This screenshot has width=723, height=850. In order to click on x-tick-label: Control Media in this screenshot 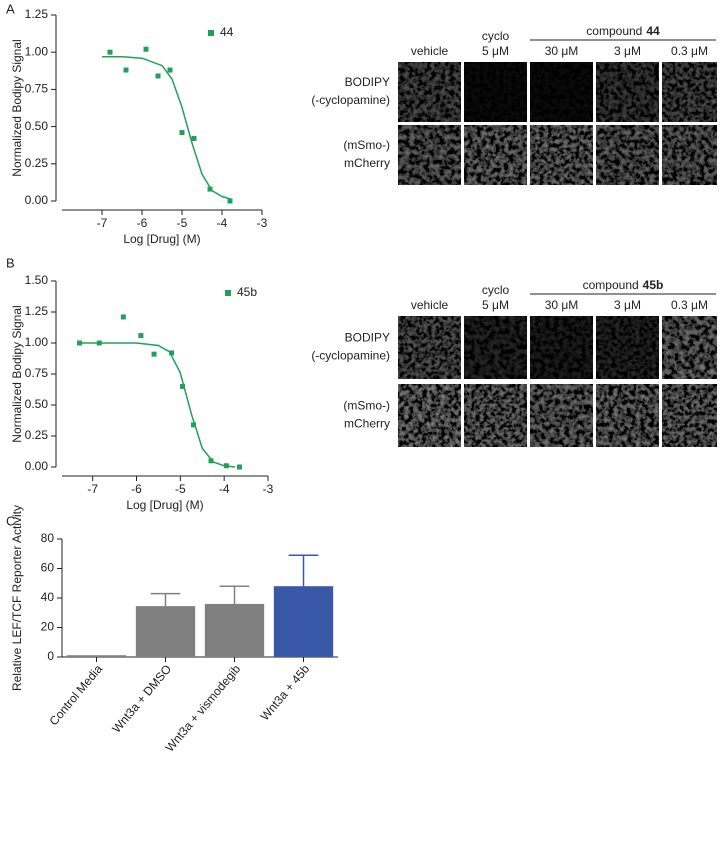, I will do `click(75, 695)`.